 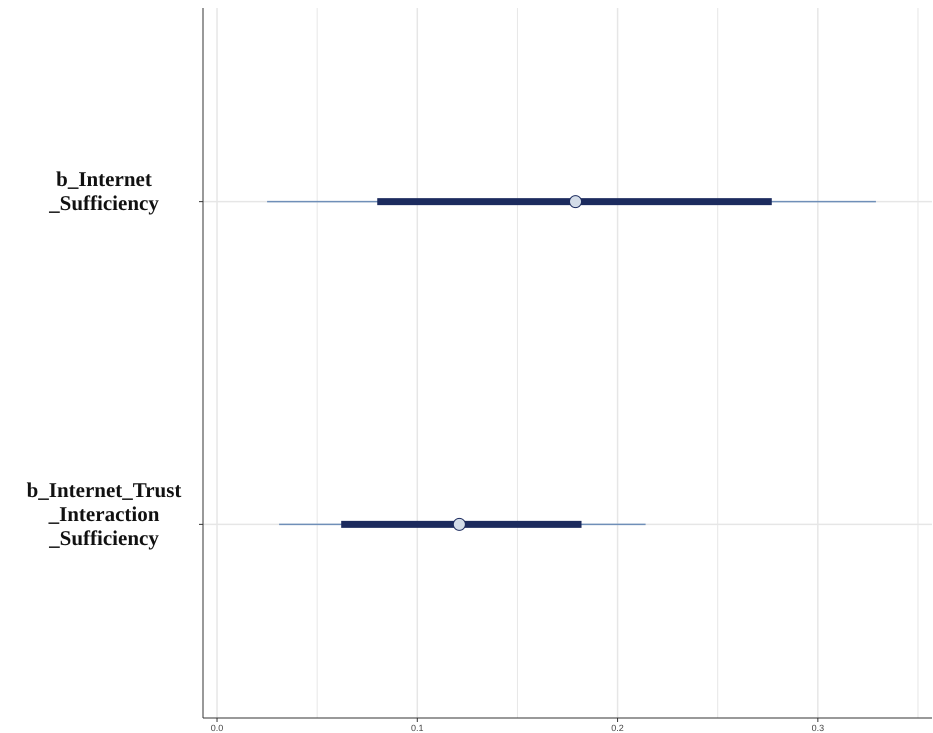 I want to click on x-tick-label: 0.3, so click(x=818, y=728).